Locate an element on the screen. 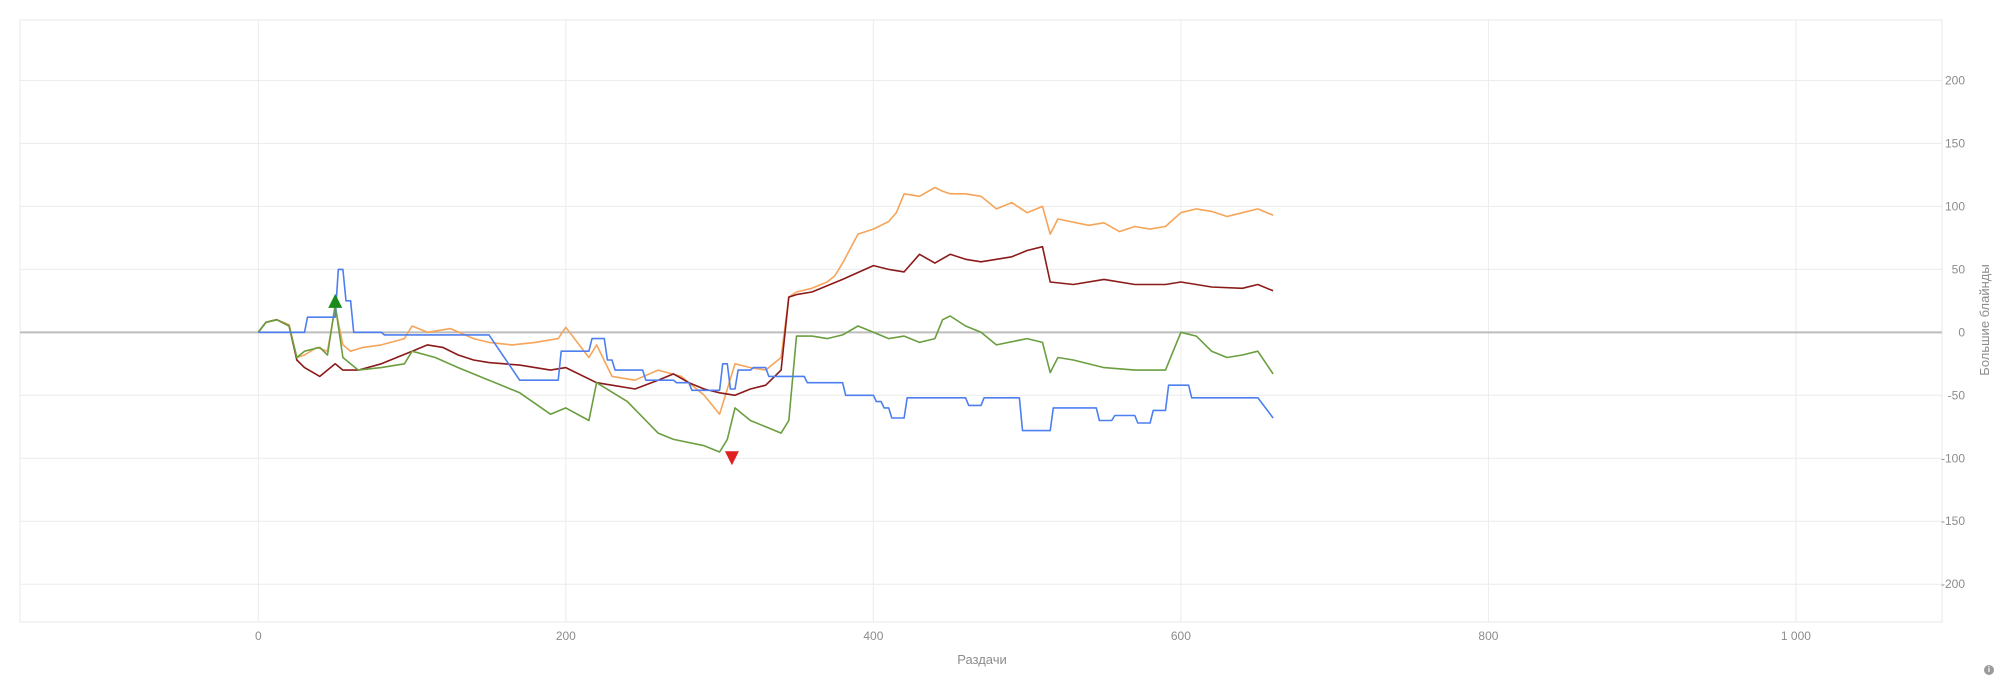  y-tick-label: 0 is located at coordinates (1961, 332).